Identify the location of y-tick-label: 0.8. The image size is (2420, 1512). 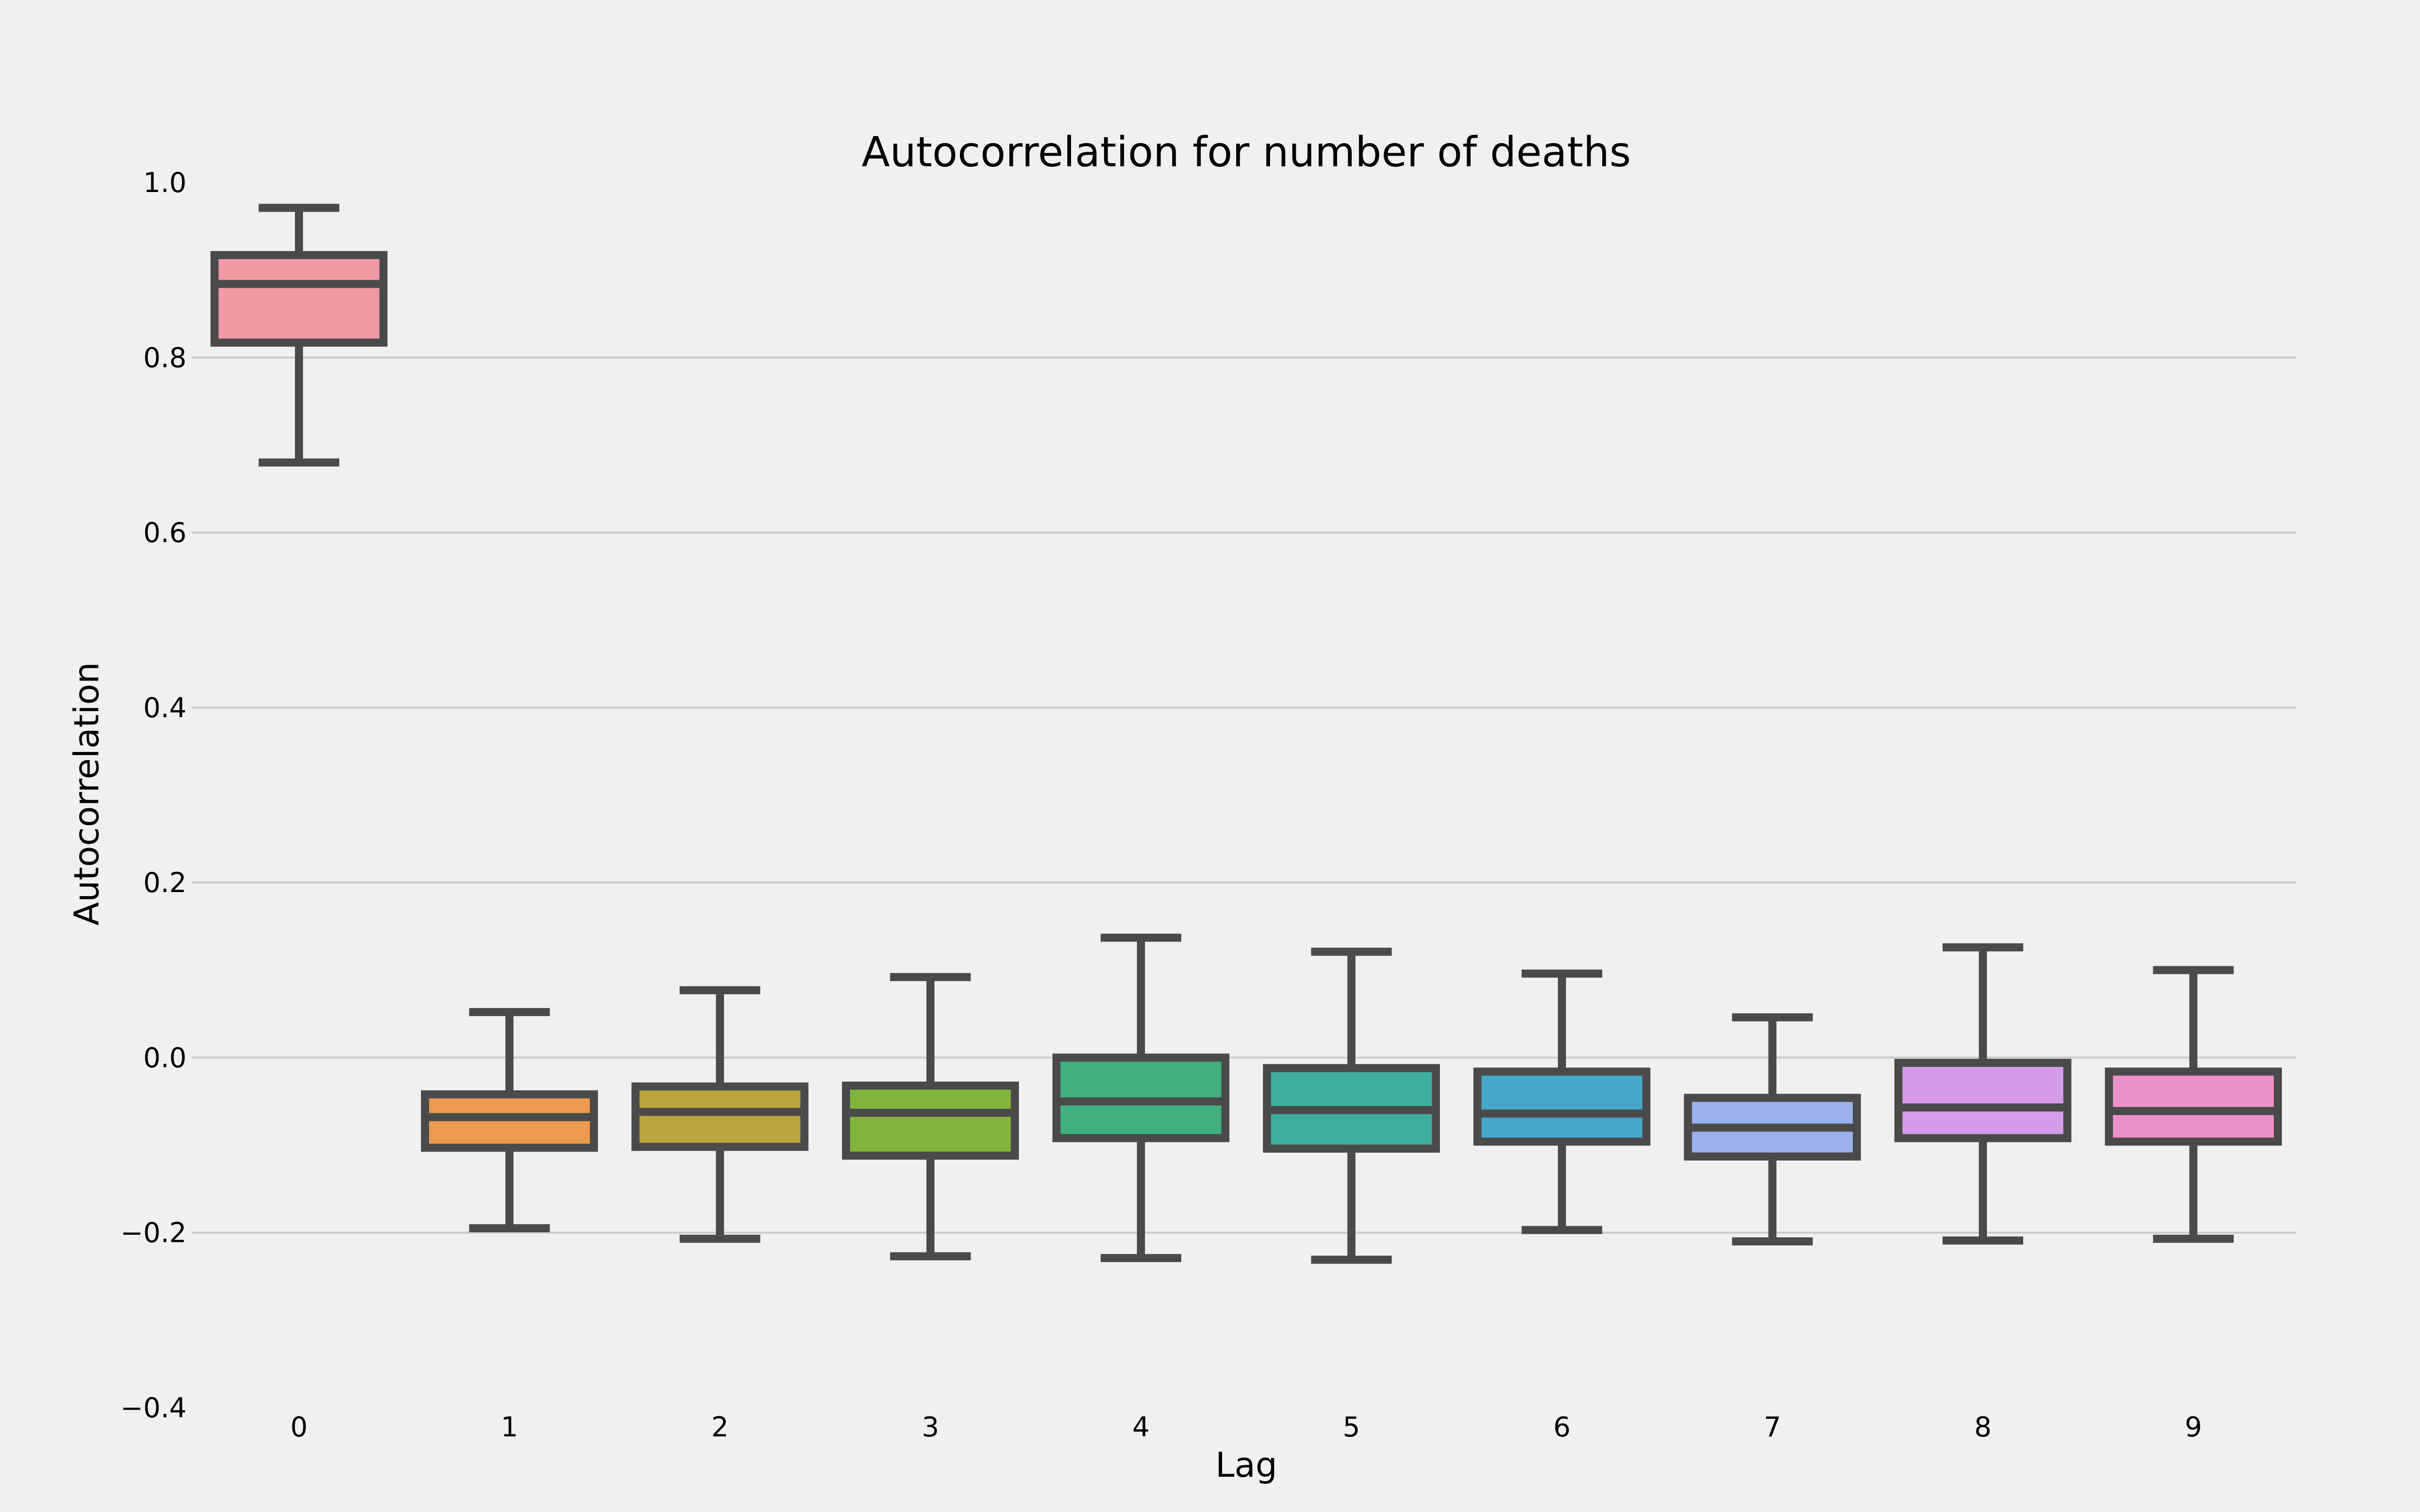
(165, 357).